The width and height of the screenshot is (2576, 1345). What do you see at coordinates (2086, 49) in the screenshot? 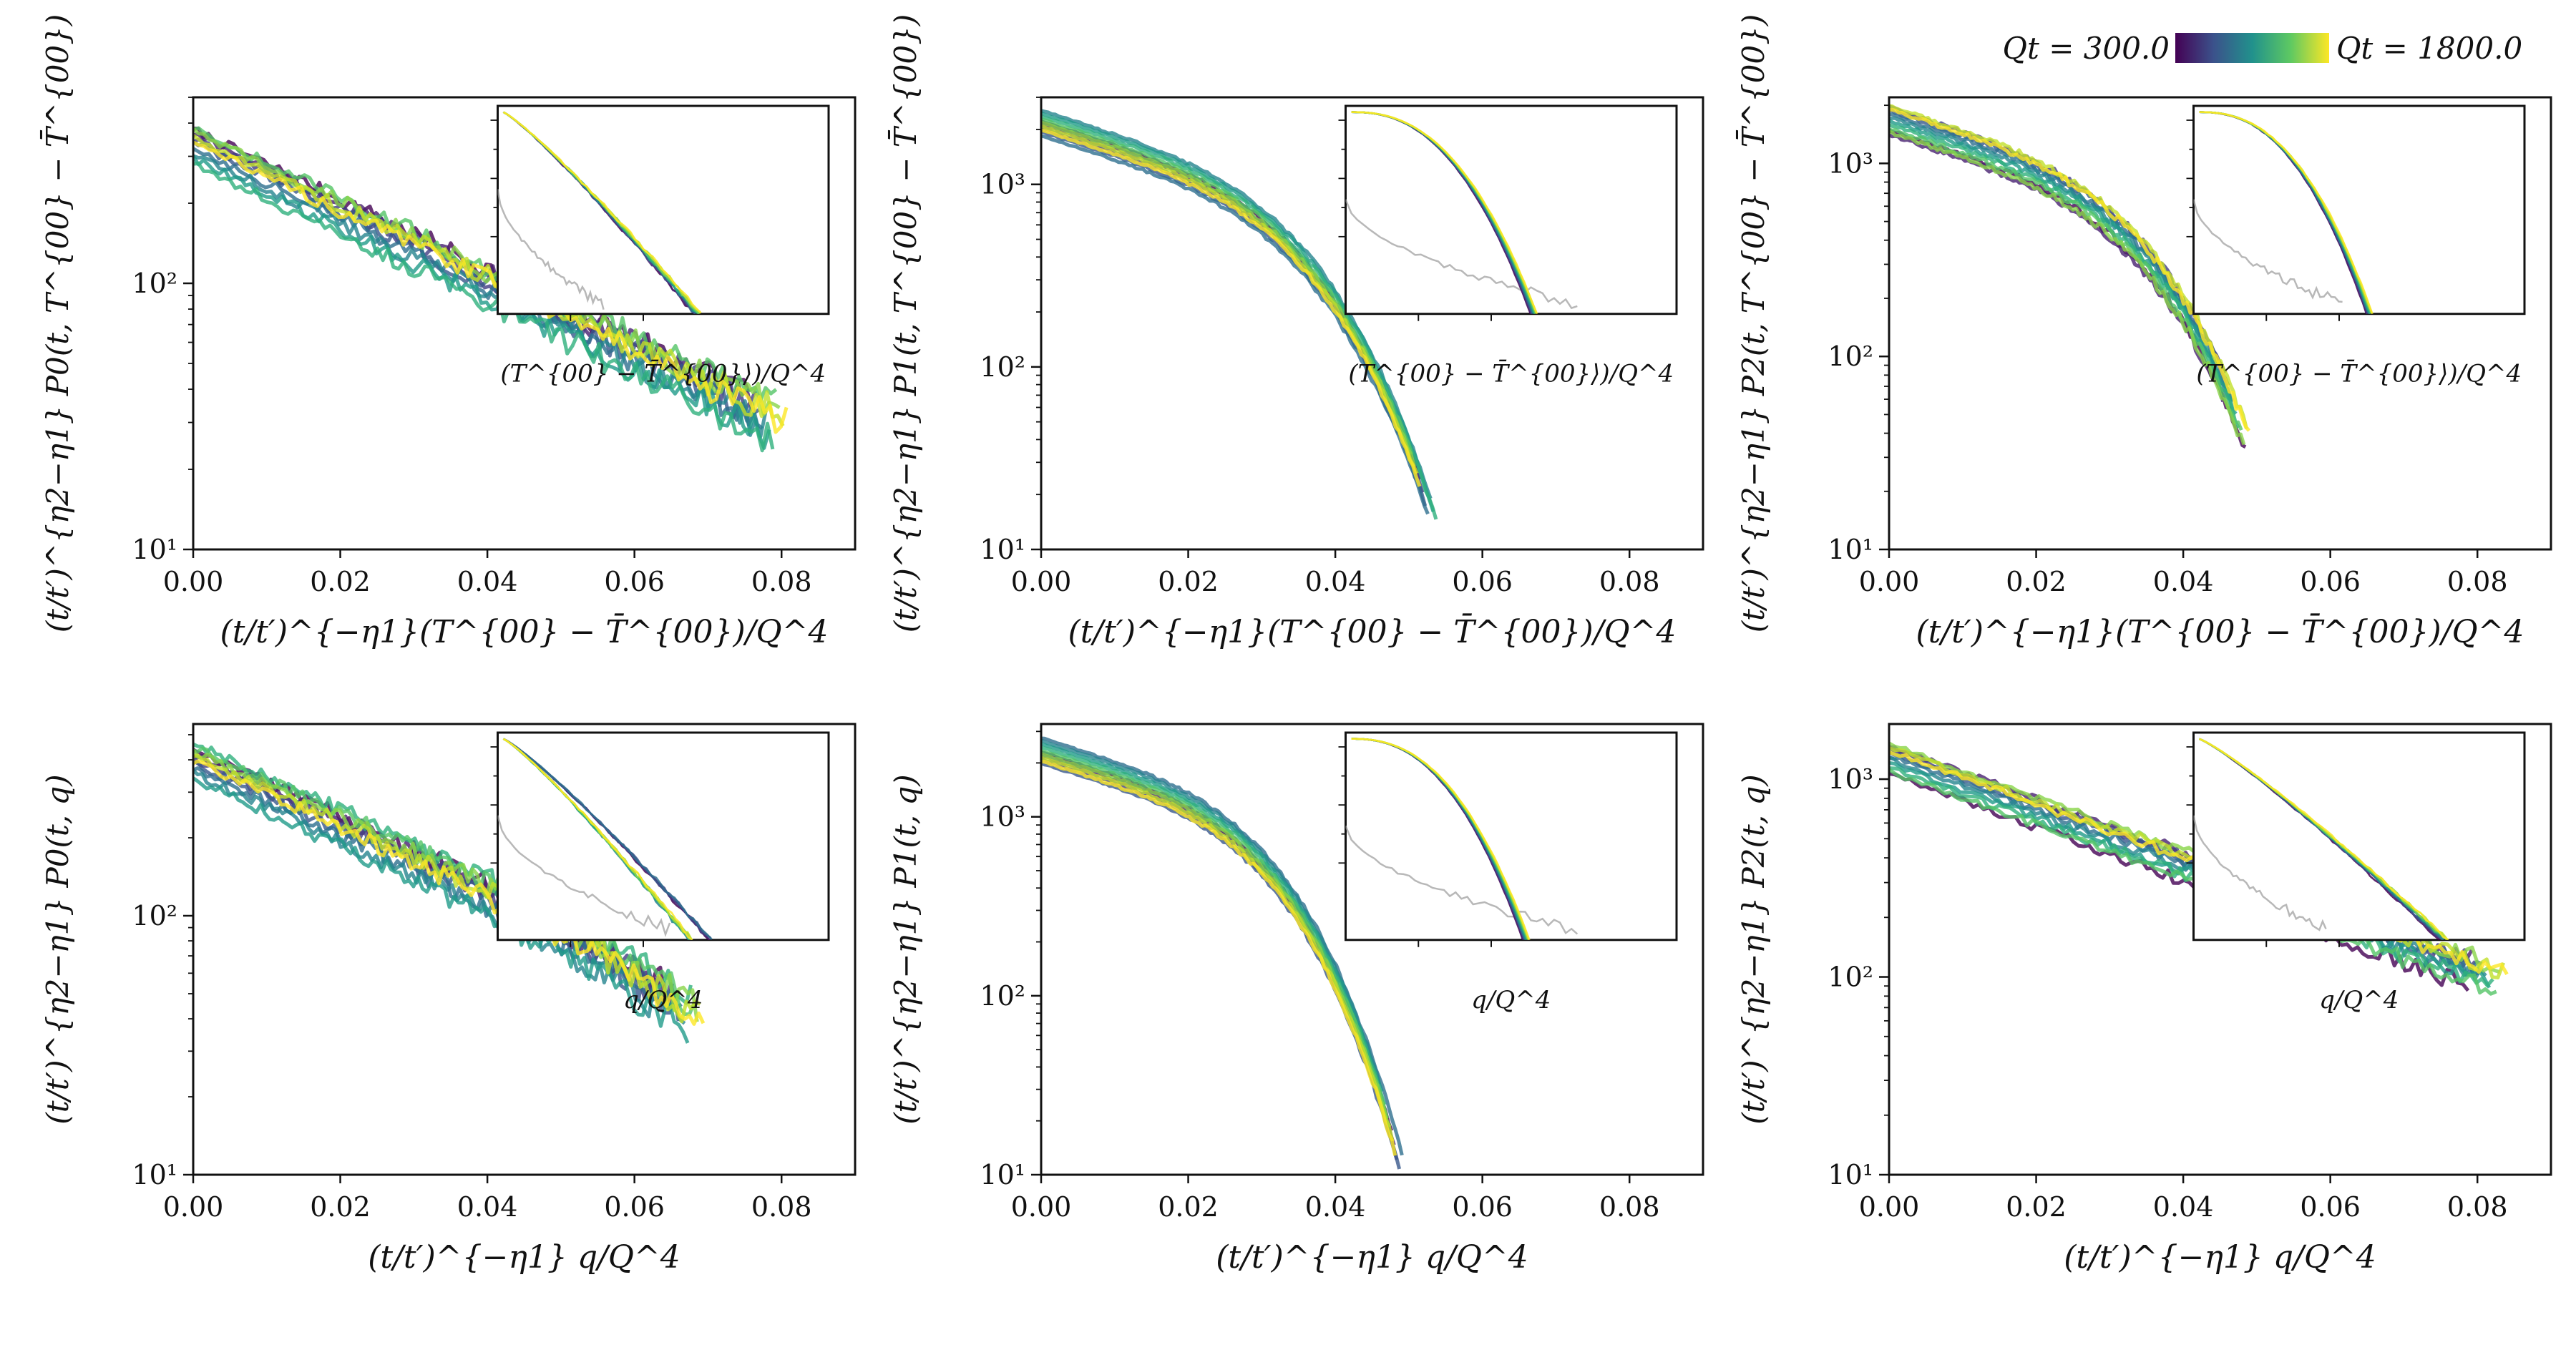
I see `colorbar-min-label: Qt = 300.0` at bounding box center [2086, 49].